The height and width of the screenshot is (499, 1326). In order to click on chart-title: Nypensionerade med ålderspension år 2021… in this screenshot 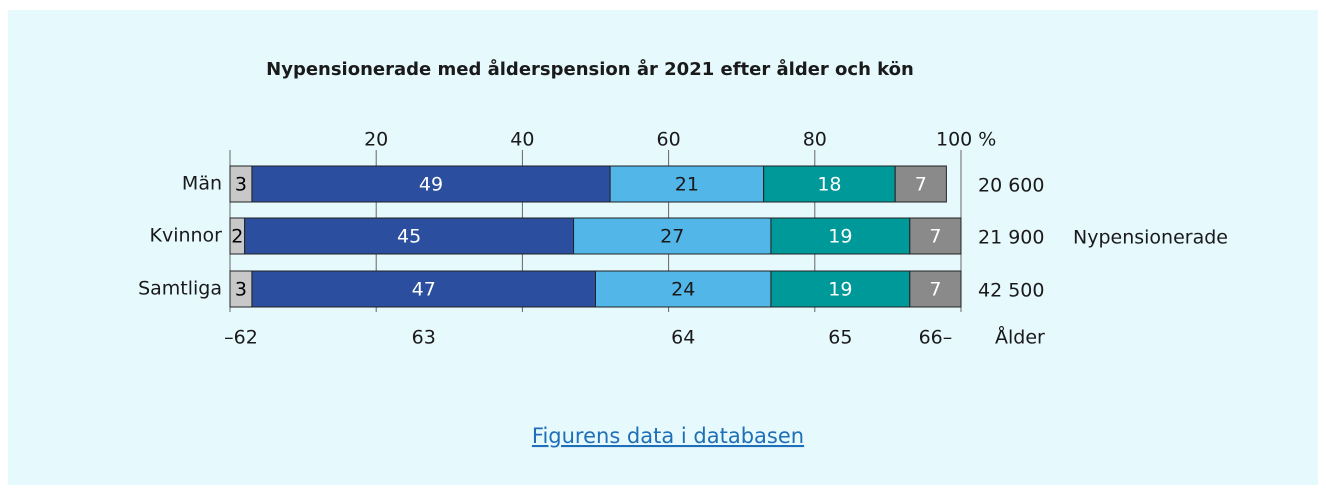, I will do `click(590, 69)`.